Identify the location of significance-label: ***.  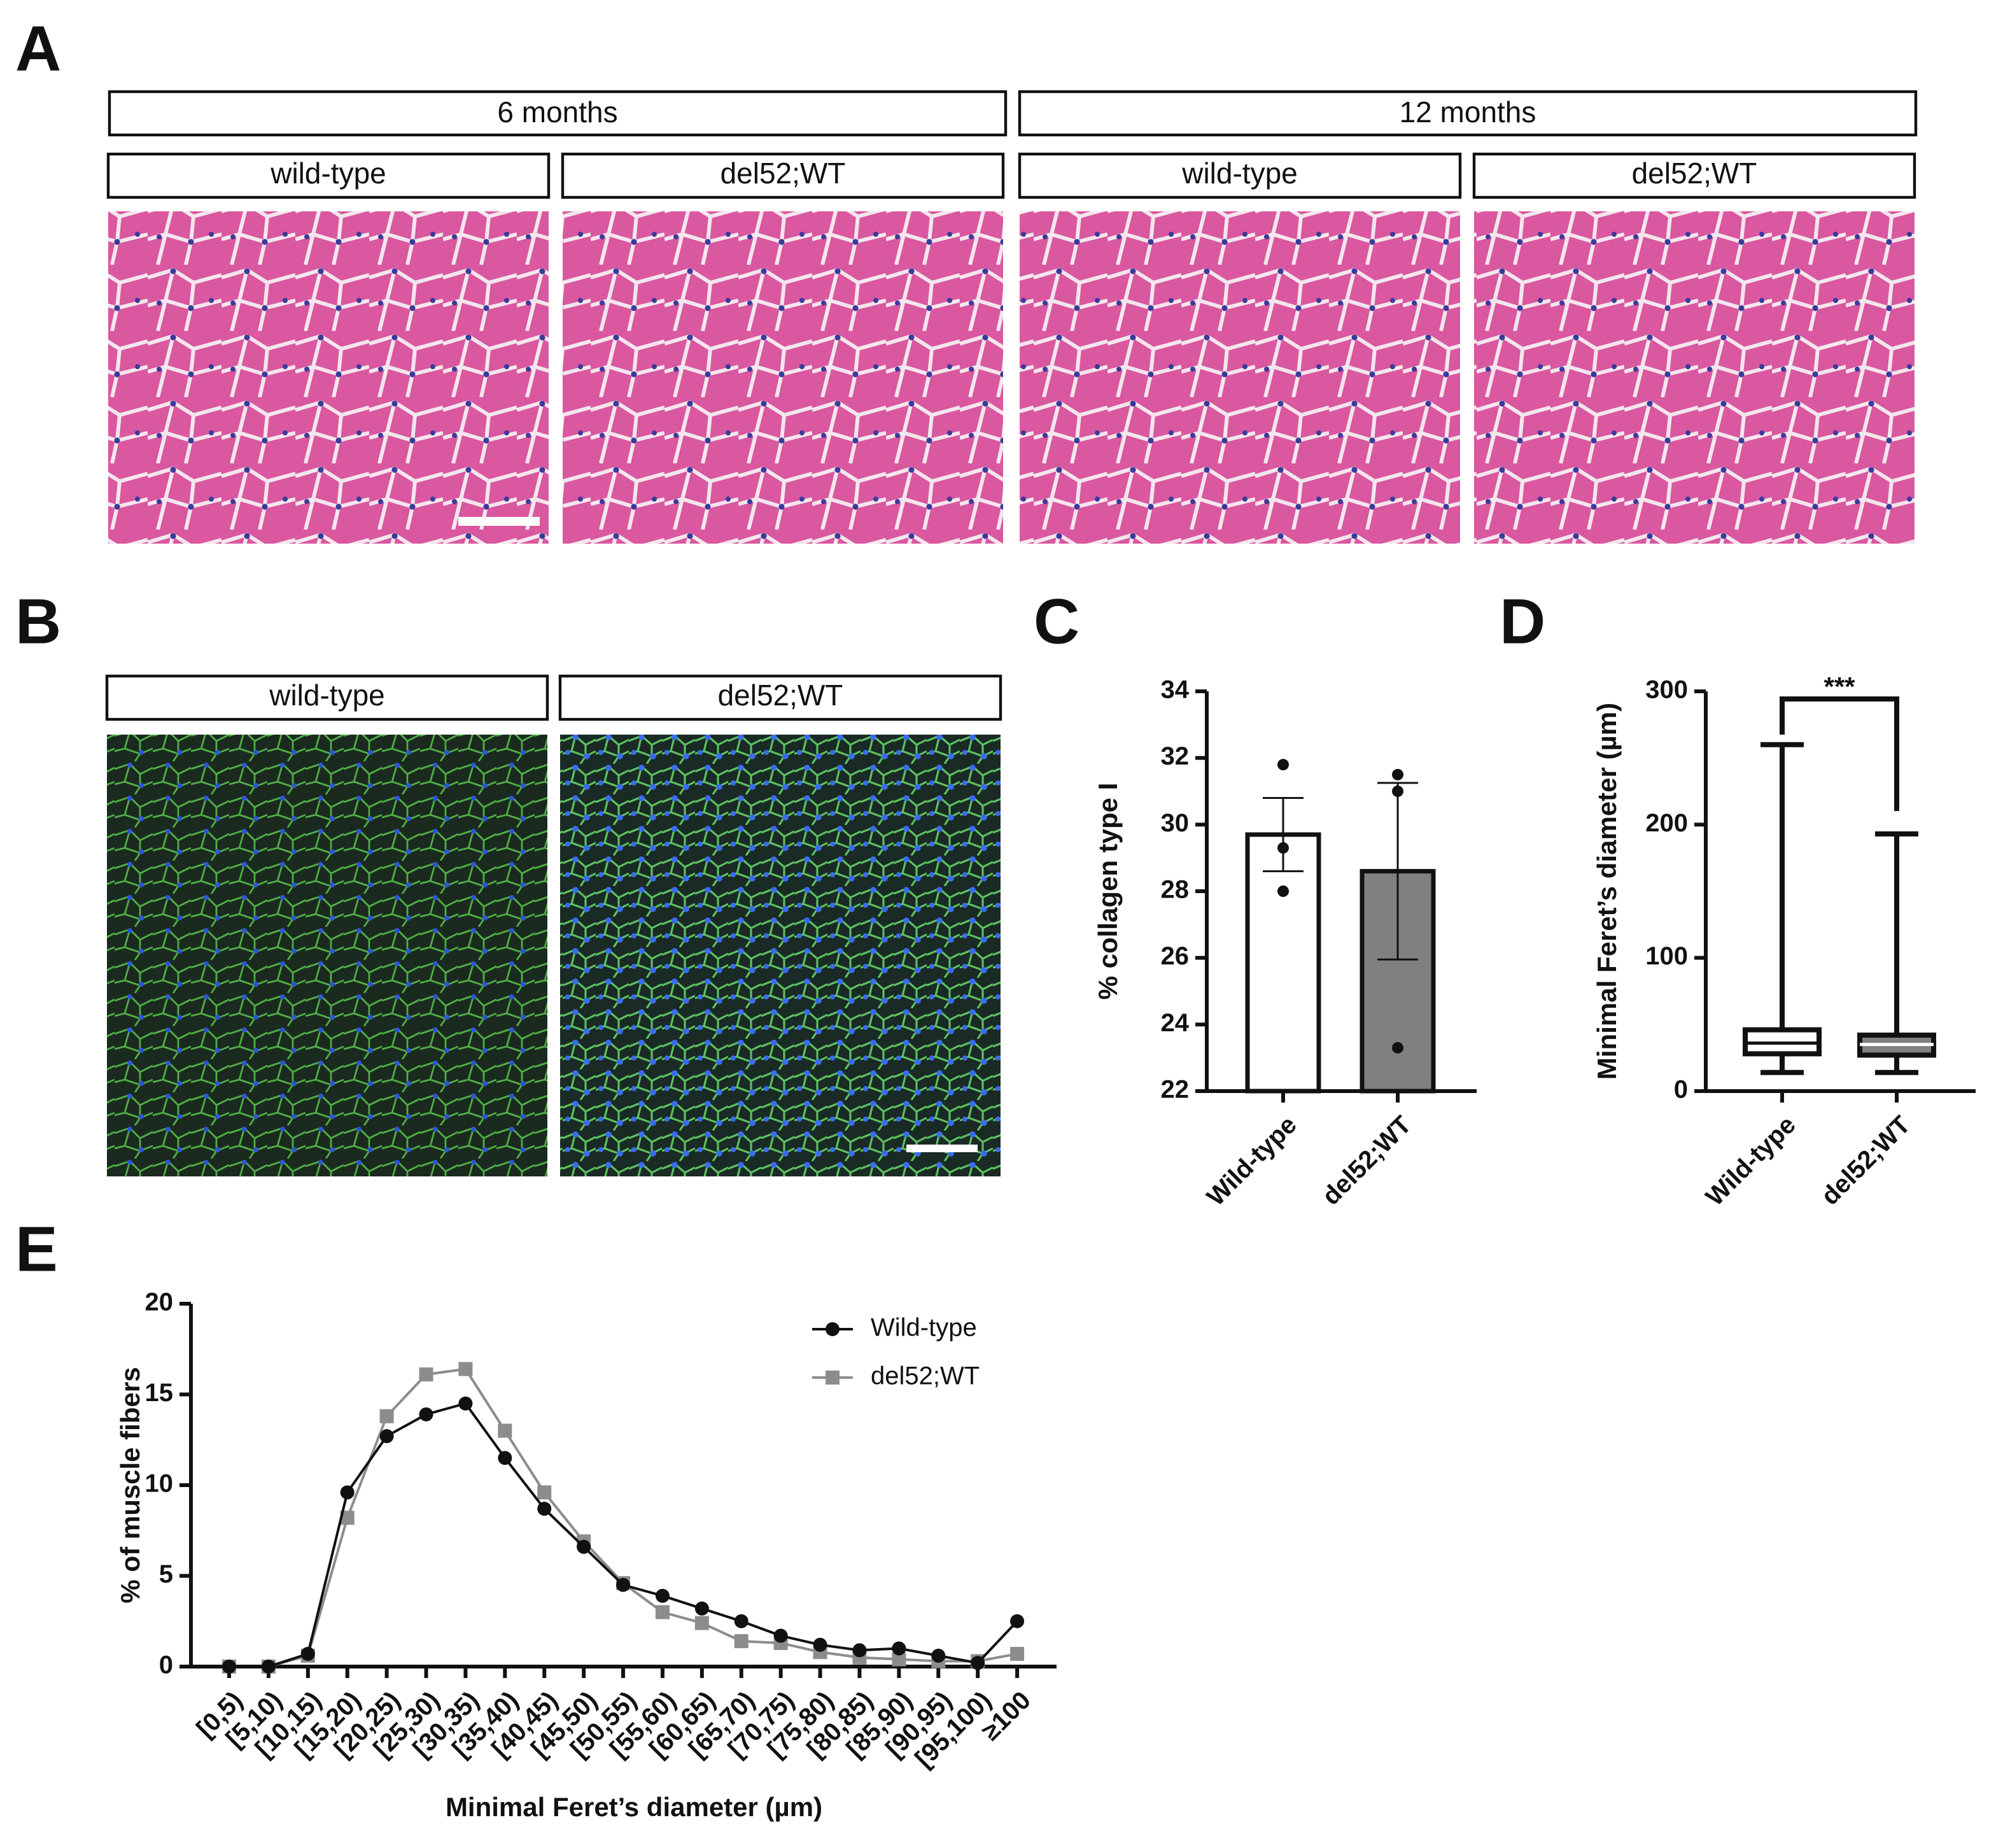
(1840, 687).